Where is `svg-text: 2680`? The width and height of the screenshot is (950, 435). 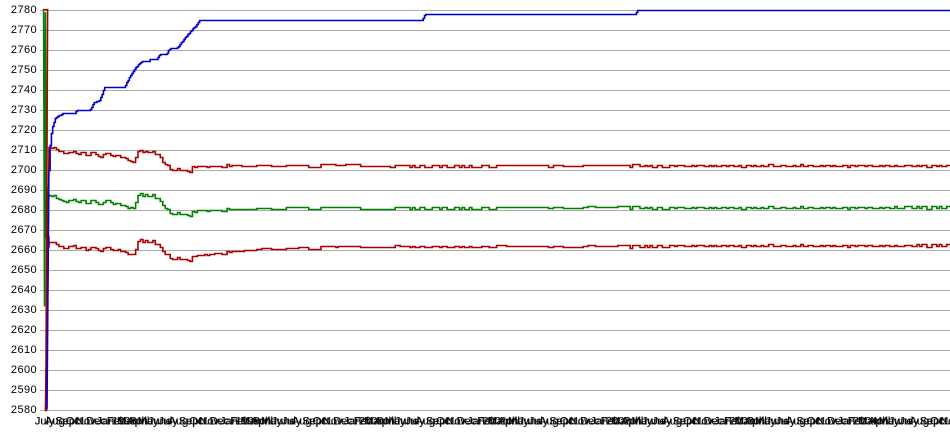
svg-text: 2680 is located at coordinates (24, 210).